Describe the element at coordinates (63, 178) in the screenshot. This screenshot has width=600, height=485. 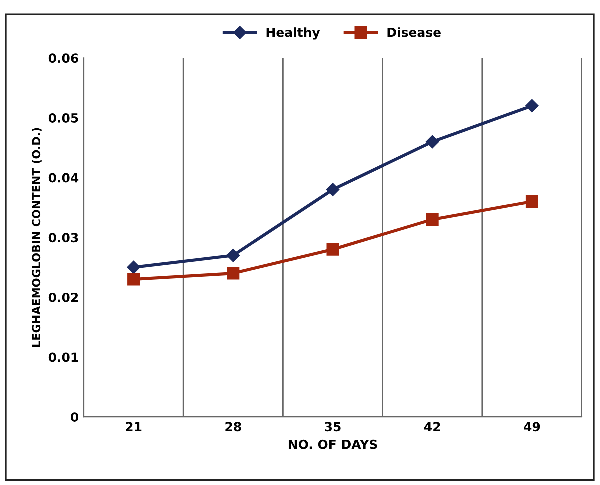
I see `y-tick-label: 0.04` at that location.